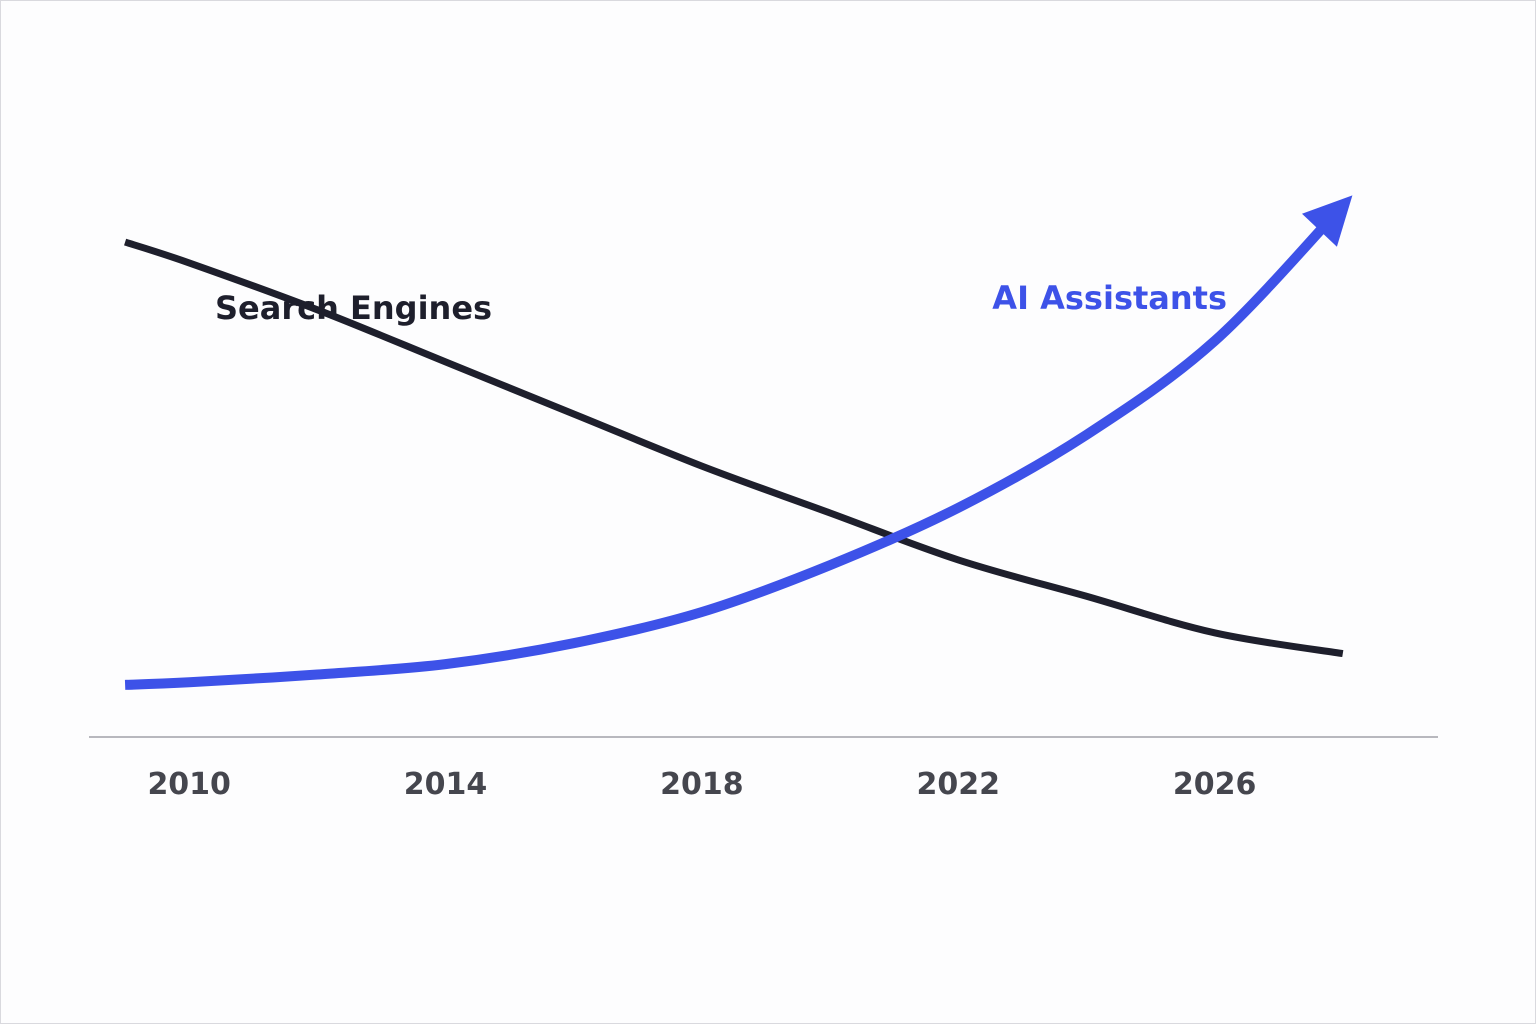 This screenshot has height=1025, width=1536. What do you see at coordinates (446, 784) in the screenshot?
I see `x-tick-label: 2014` at bounding box center [446, 784].